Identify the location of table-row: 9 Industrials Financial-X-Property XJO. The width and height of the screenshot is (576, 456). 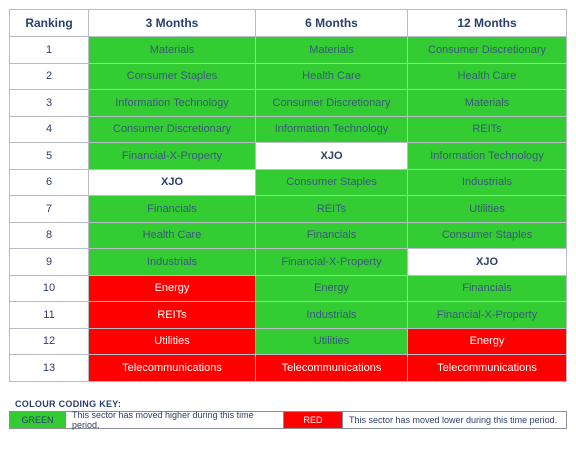
(288, 262).